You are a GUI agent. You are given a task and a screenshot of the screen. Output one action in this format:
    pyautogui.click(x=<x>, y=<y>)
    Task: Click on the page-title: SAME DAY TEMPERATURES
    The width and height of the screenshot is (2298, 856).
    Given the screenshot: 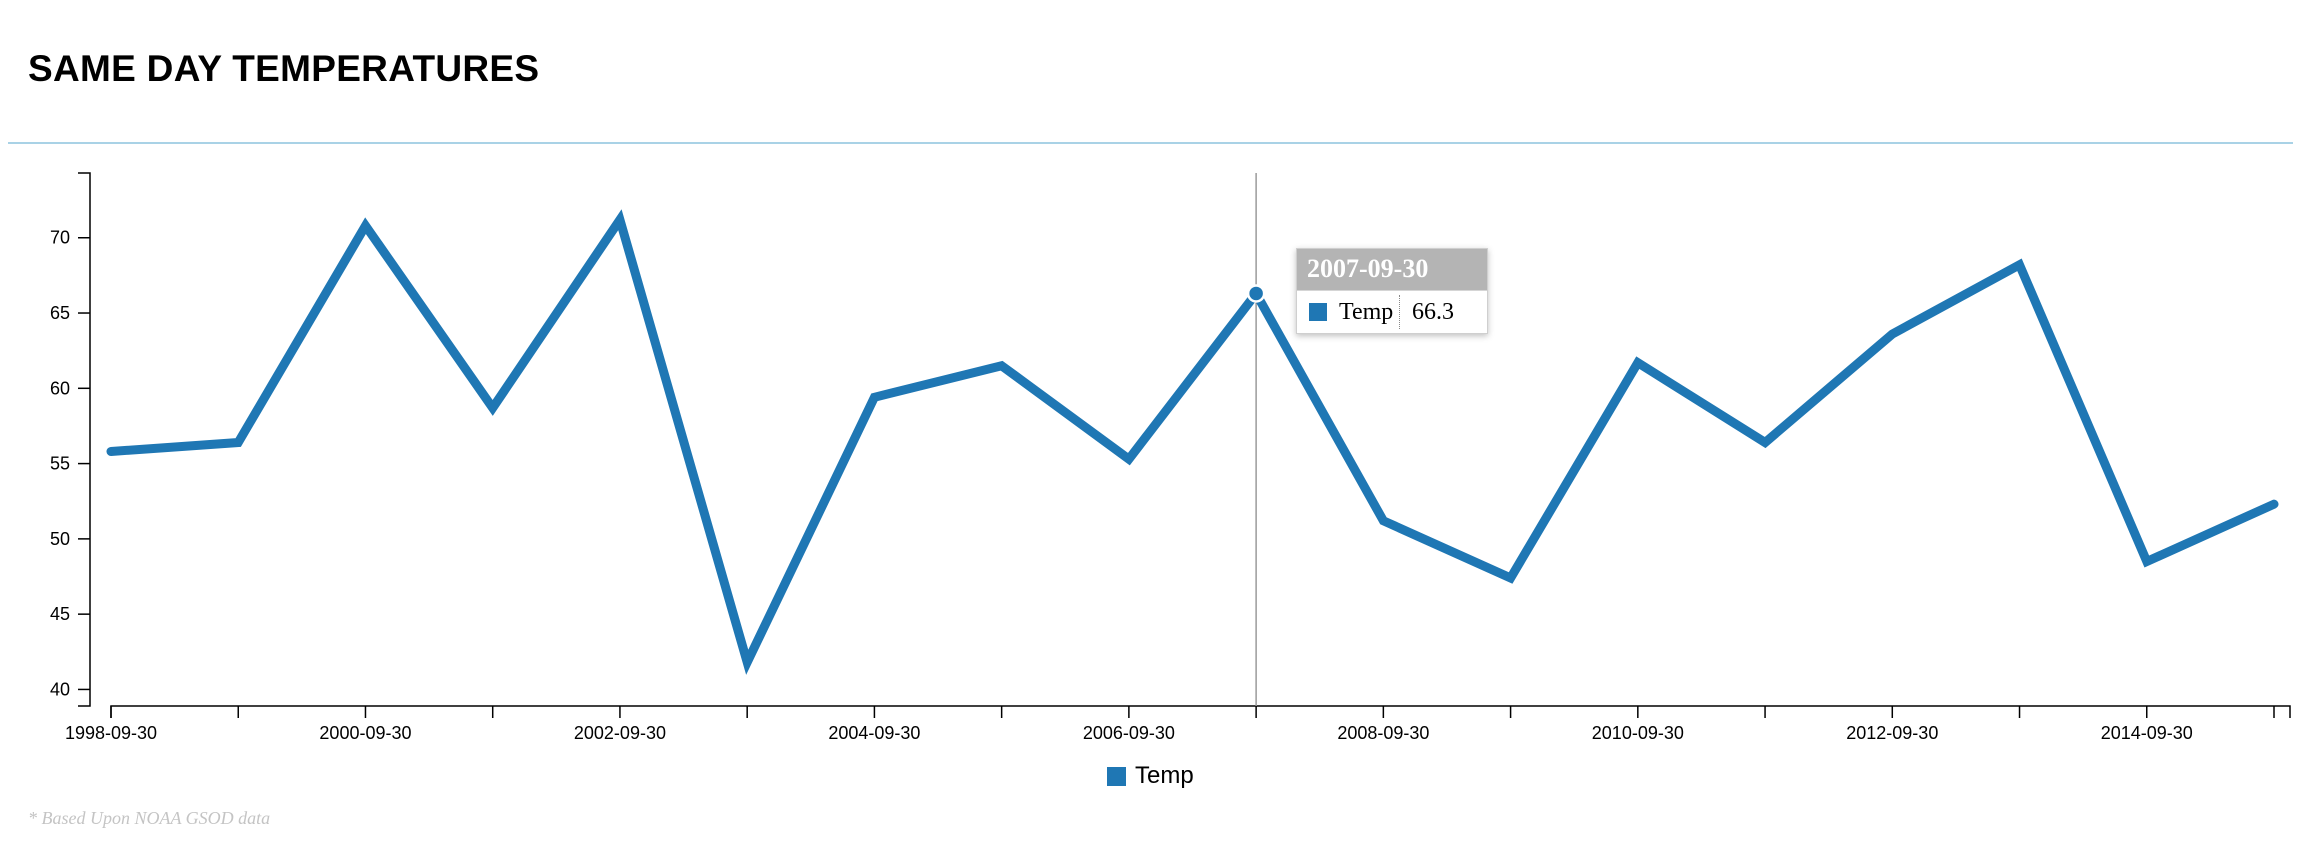 What is the action you would take?
    pyautogui.click(x=284, y=68)
    